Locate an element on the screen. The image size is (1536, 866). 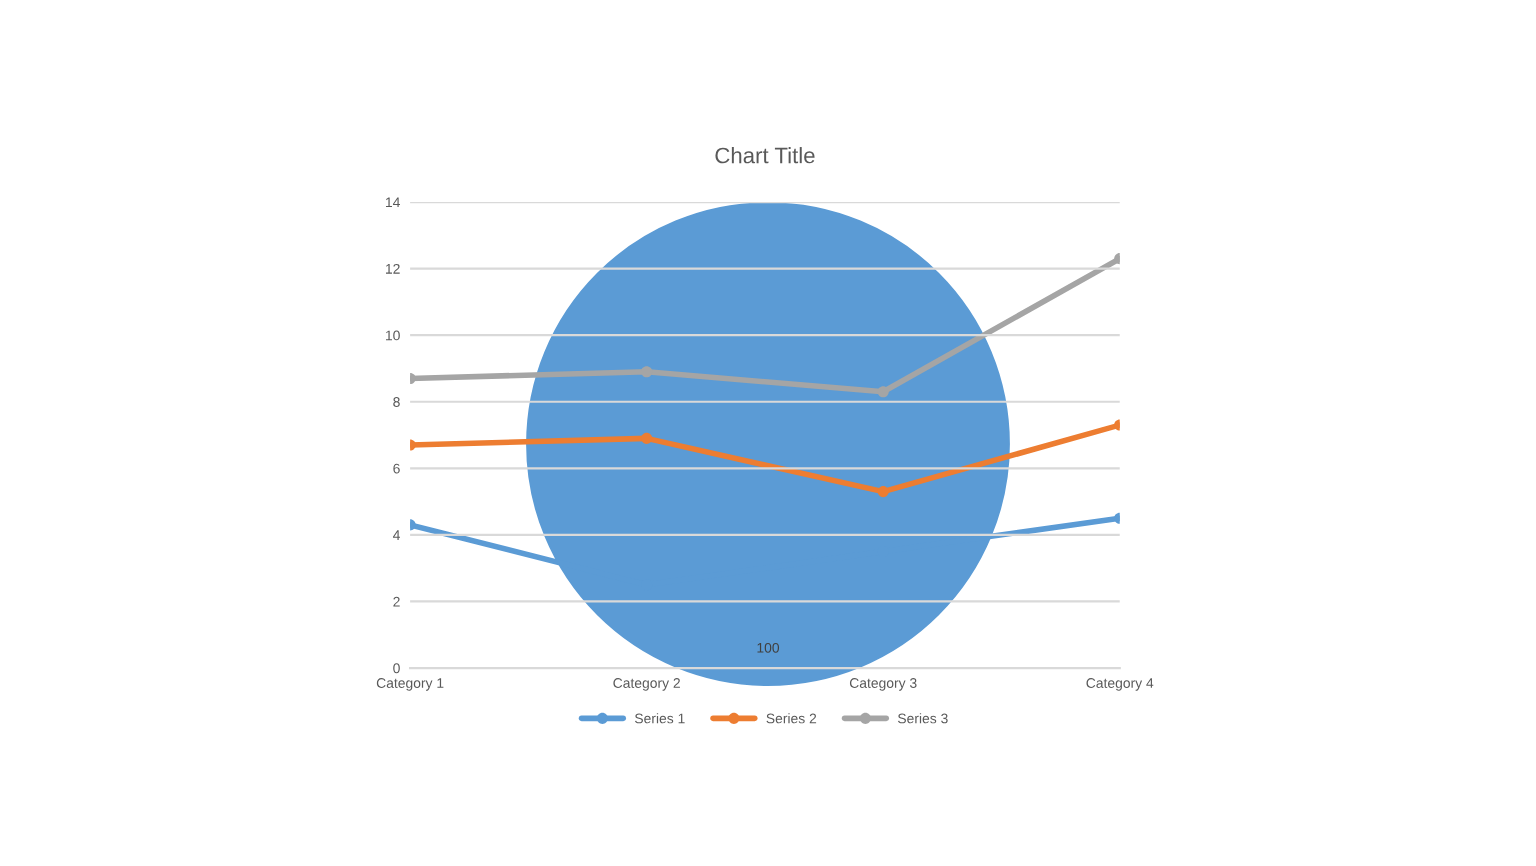
chart-title: Chart Title is located at coordinates (765, 155).